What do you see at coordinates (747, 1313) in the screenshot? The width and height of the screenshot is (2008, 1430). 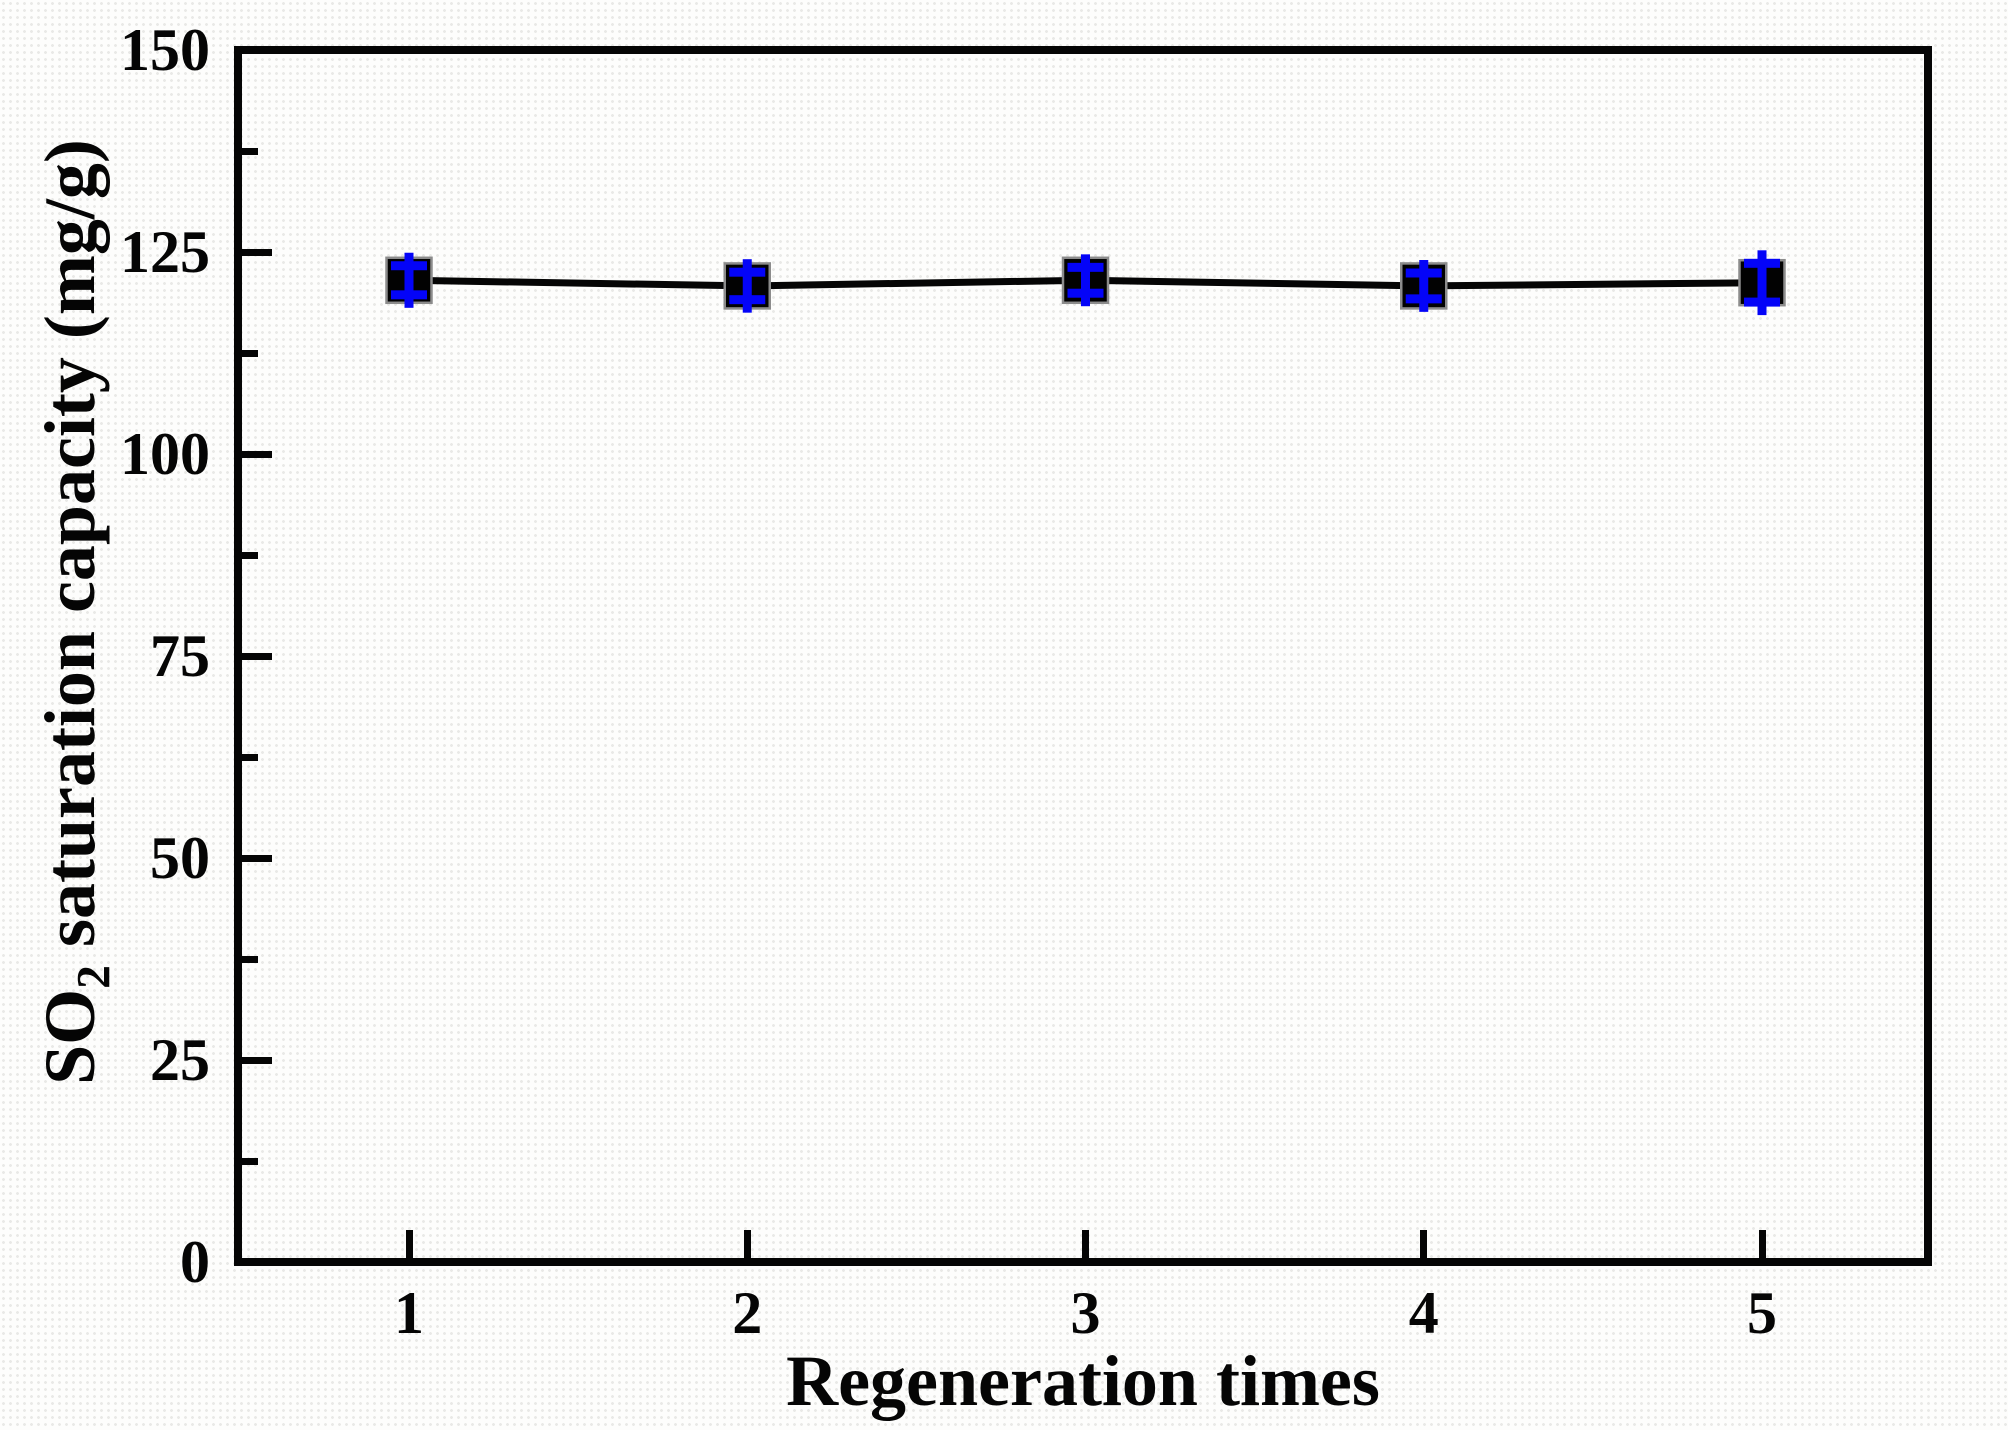 I see `x-tick-label-2: 2` at bounding box center [747, 1313].